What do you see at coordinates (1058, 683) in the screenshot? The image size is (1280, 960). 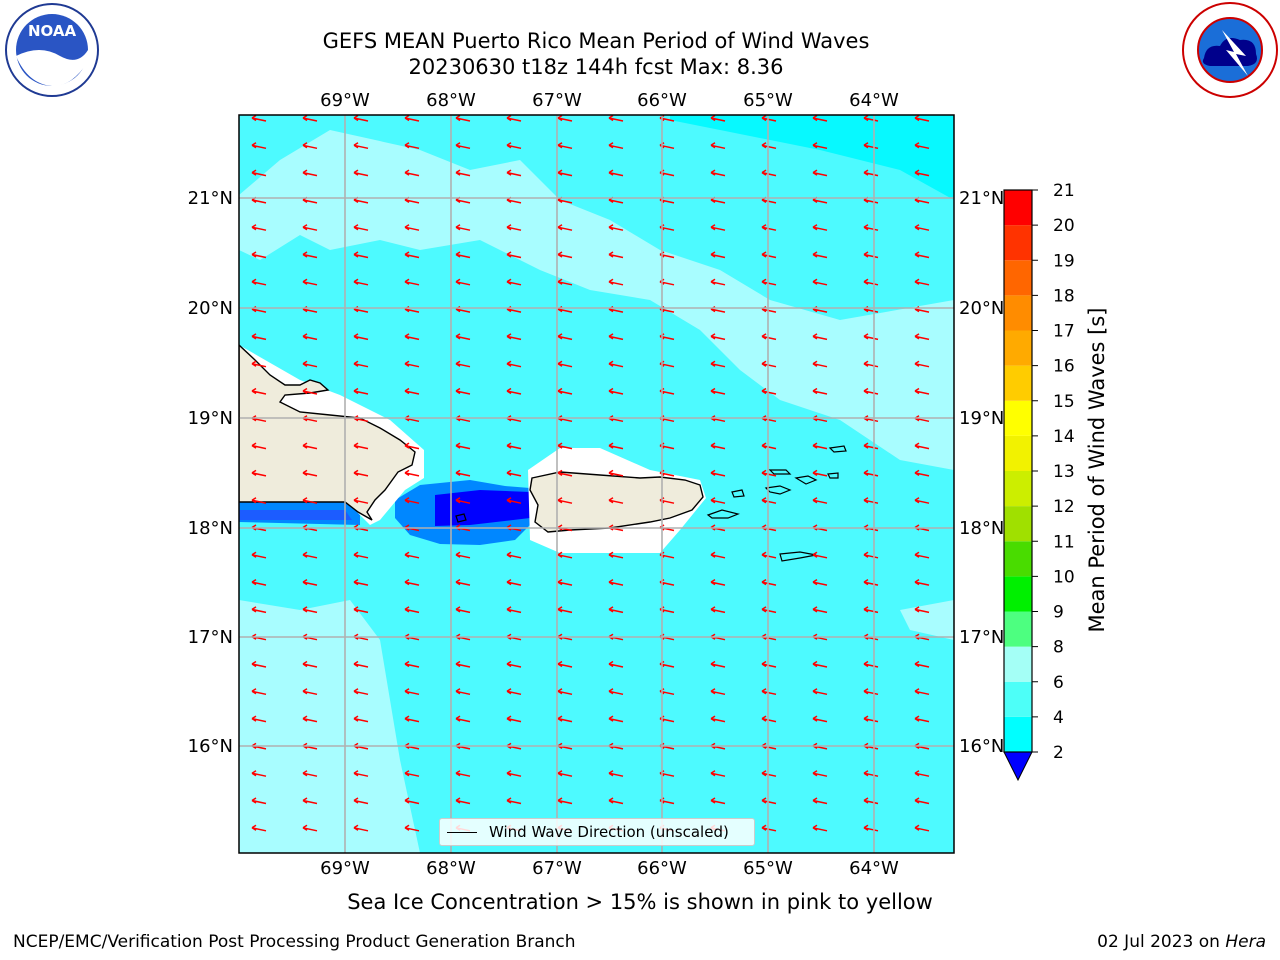 I see `colorbar-tick-label: 6` at bounding box center [1058, 683].